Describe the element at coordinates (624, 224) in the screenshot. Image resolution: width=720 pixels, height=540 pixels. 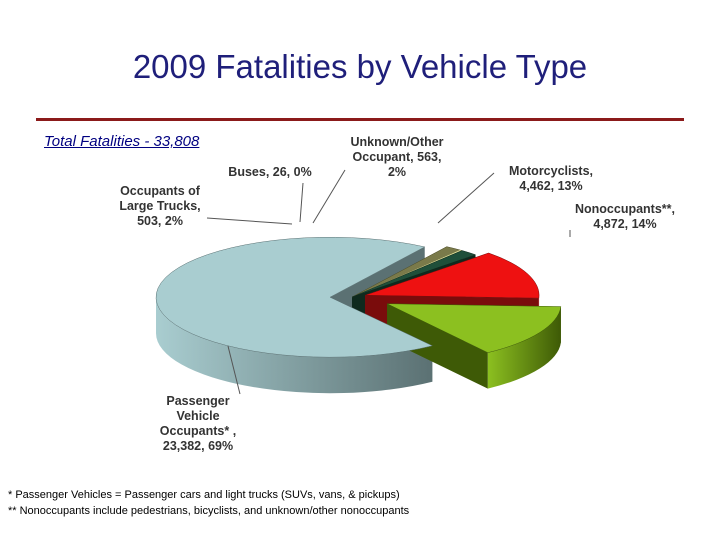
I see `slice-label-5-line-1: 4,872, 14%` at that location.